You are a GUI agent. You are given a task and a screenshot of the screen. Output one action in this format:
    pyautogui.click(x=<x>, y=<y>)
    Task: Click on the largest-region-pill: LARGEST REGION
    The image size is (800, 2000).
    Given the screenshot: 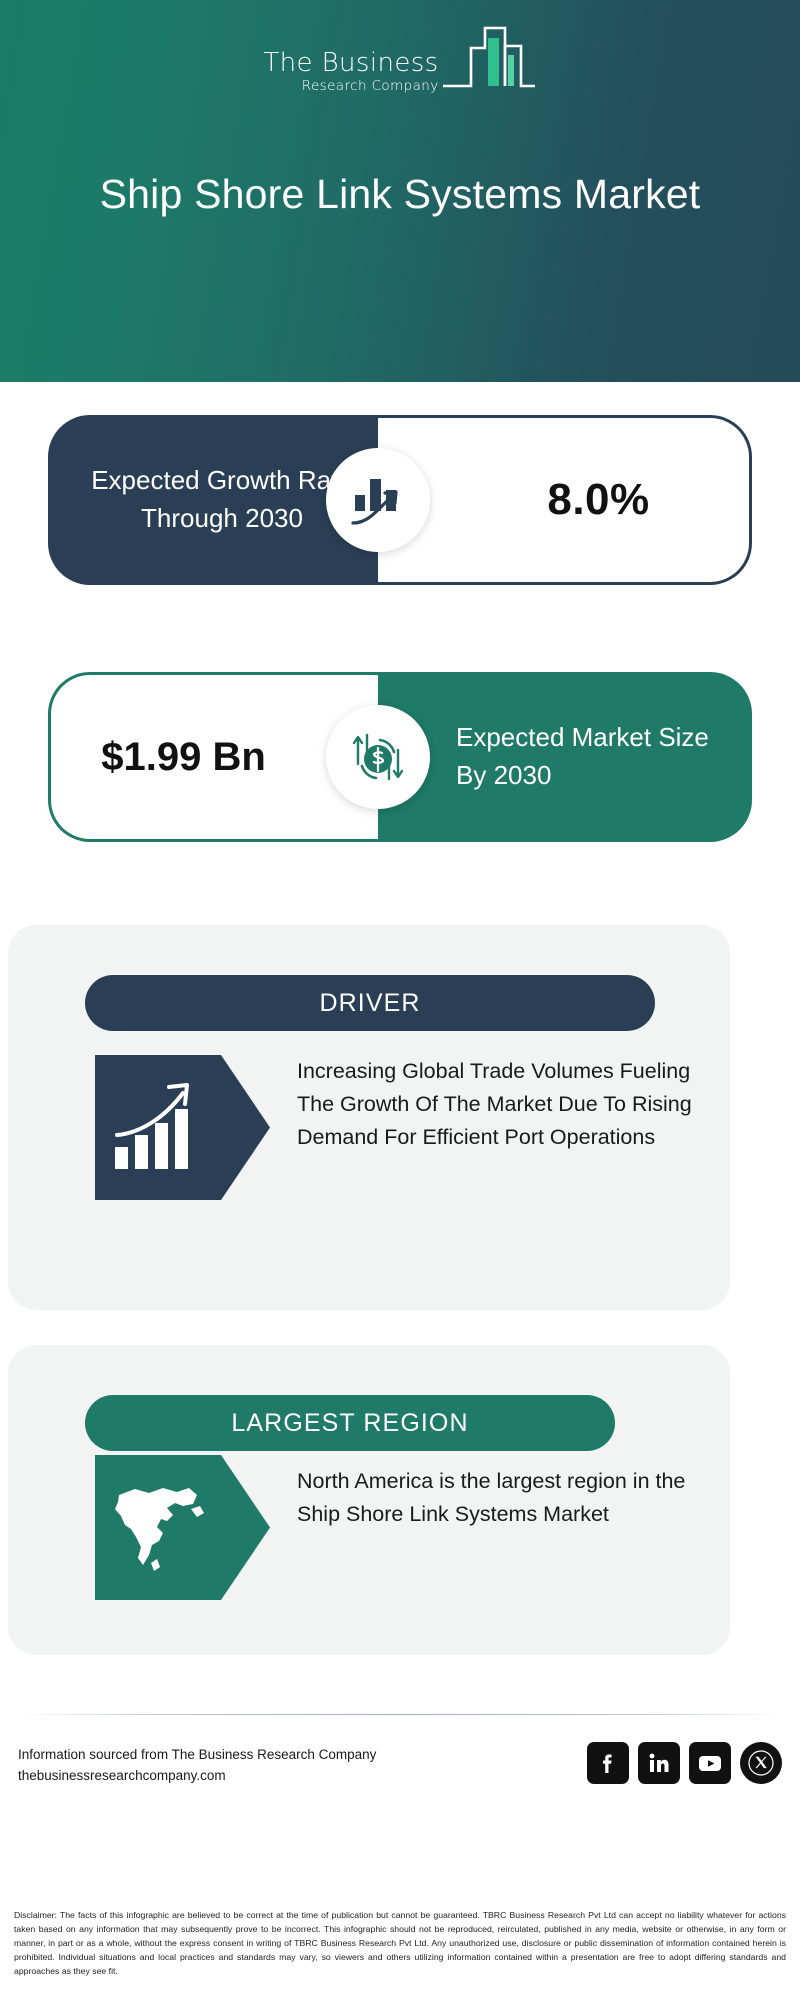 What is the action you would take?
    pyautogui.click(x=350, y=1423)
    